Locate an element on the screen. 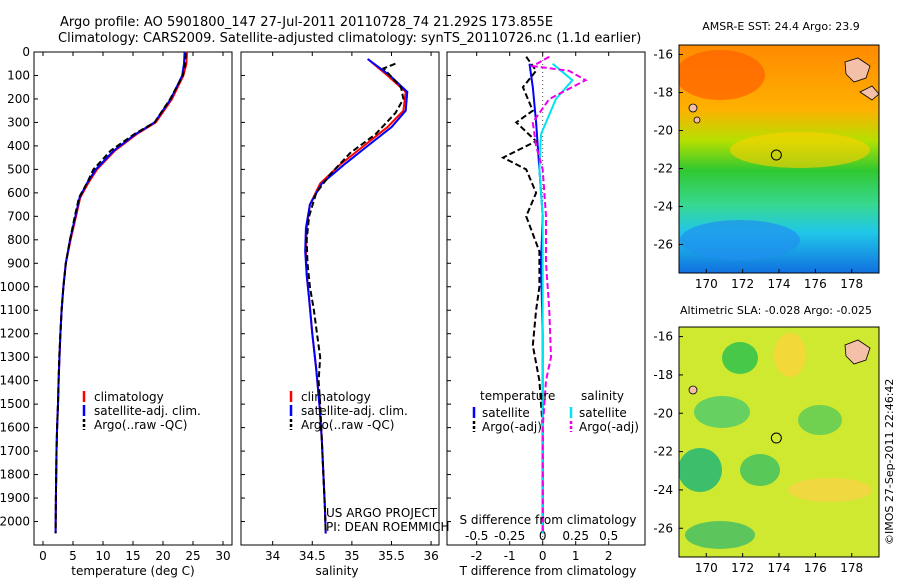 This screenshot has width=900, height=580. s-tick-label: 0.5 is located at coordinates (608, 536).